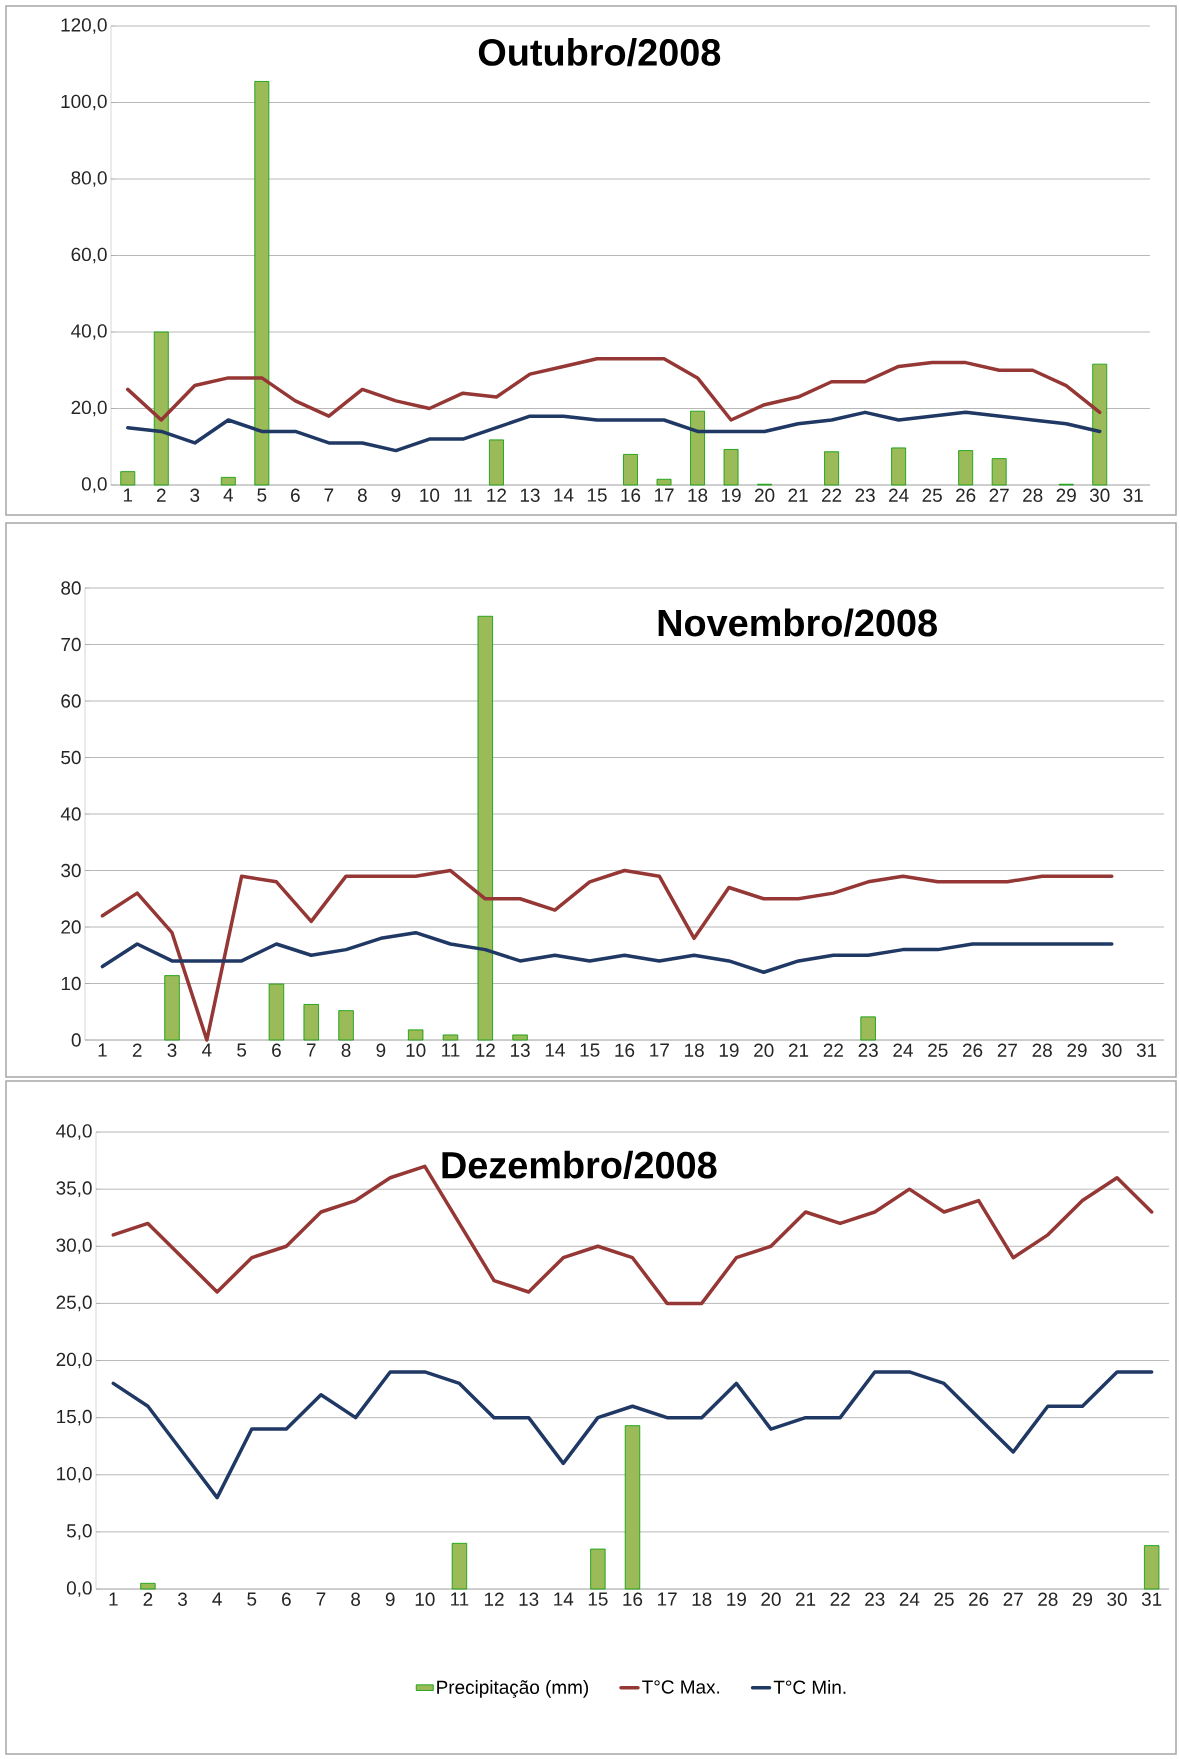  Describe the element at coordinates (1066, 495) in the screenshot. I see `x-tick-label: 29` at that location.